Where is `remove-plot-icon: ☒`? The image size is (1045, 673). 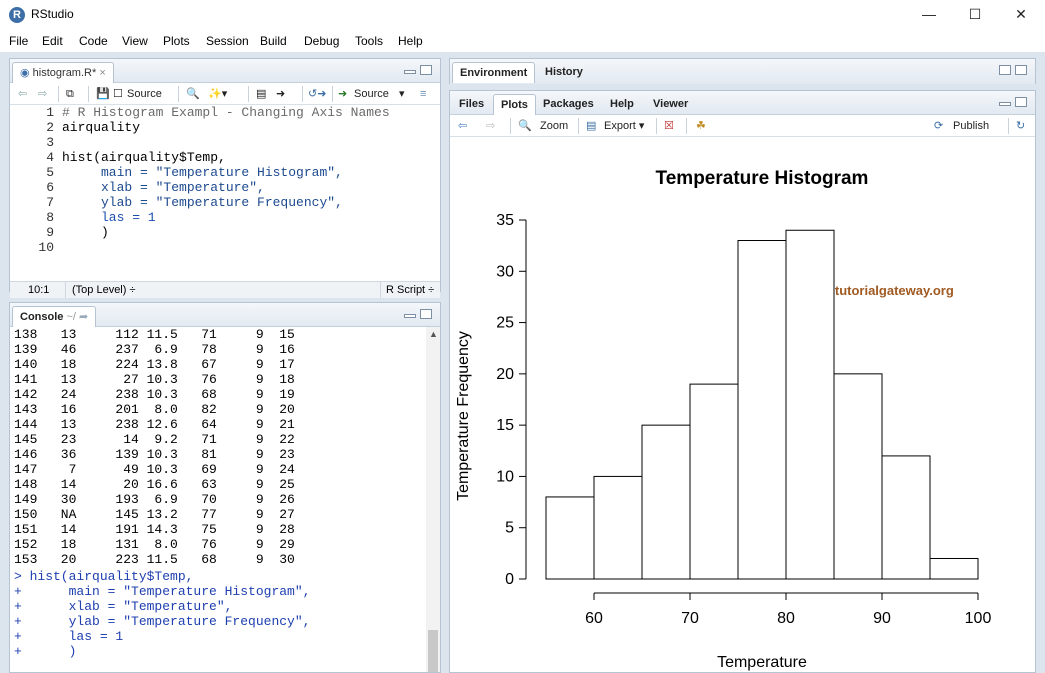
remove-plot-icon: ☒ is located at coordinates (669, 126).